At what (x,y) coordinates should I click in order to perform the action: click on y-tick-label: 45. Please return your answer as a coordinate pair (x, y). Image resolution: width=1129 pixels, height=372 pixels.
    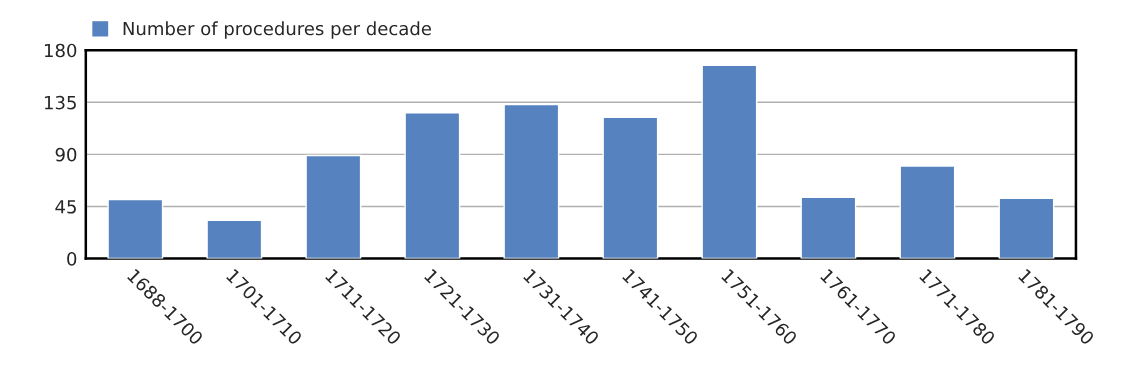
    Looking at the image, I should click on (65, 207).